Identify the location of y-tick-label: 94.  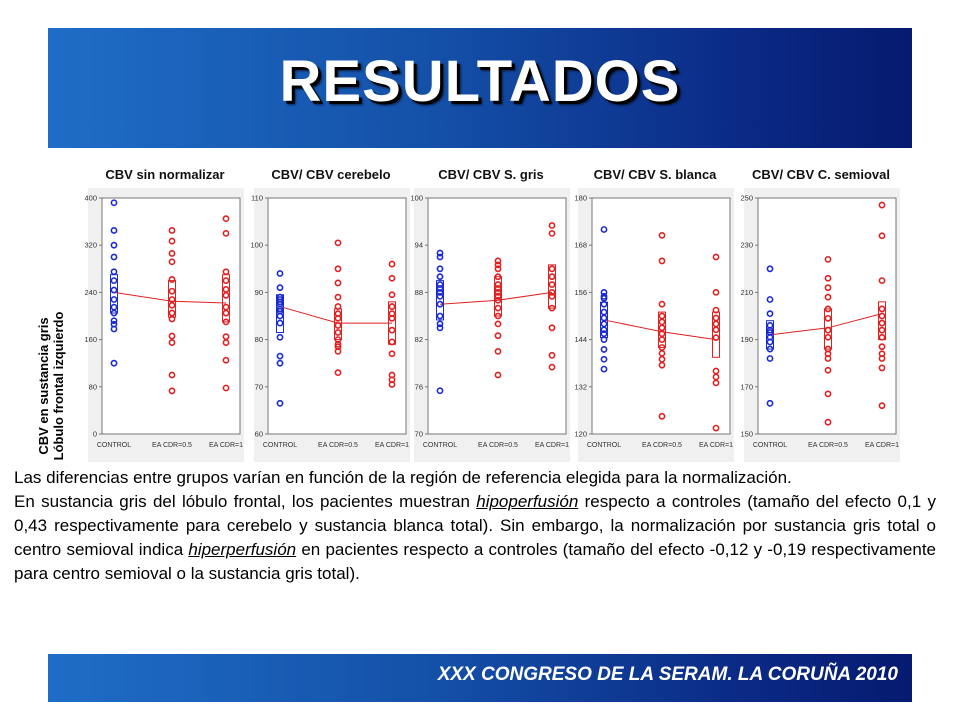
(419, 245).